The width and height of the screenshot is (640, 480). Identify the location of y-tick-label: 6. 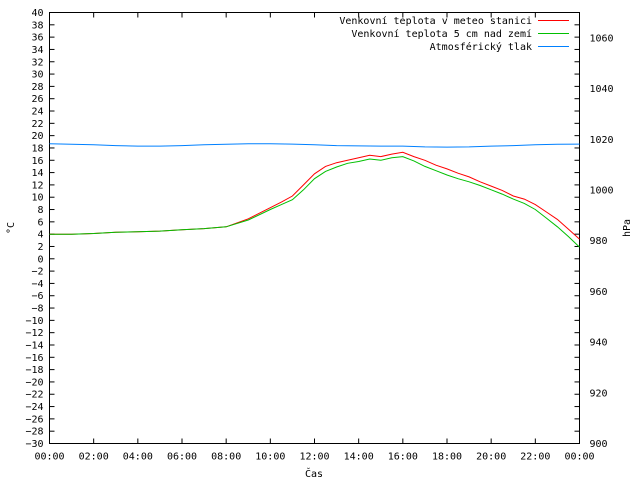
(40, 222).